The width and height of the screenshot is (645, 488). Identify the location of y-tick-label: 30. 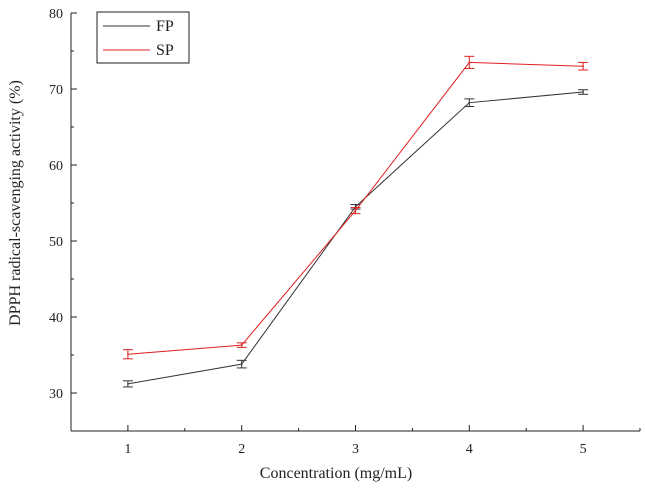
(56, 394).